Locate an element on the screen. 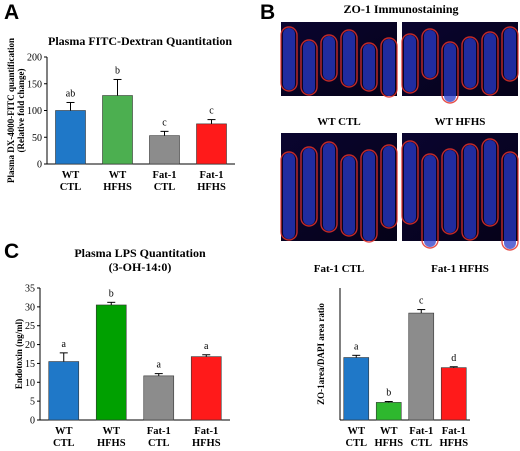 Image resolution: width=520 pixels, height=451 pixels. chart-b-significance-label: a is located at coordinates (356, 346).